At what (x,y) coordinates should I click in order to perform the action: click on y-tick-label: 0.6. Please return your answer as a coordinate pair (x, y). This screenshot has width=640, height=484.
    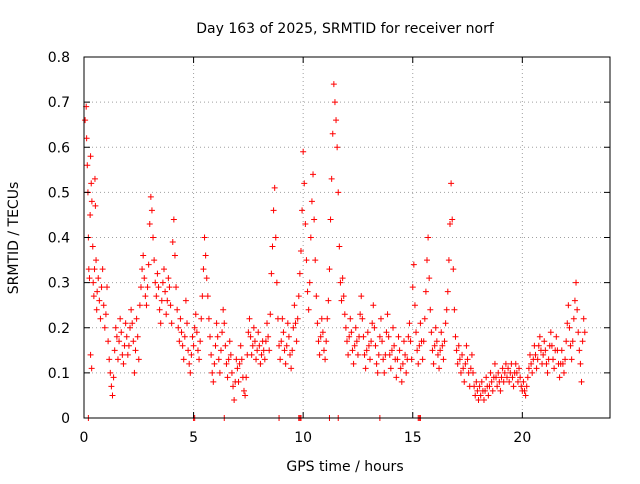
    Looking at the image, I should click on (59, 148).